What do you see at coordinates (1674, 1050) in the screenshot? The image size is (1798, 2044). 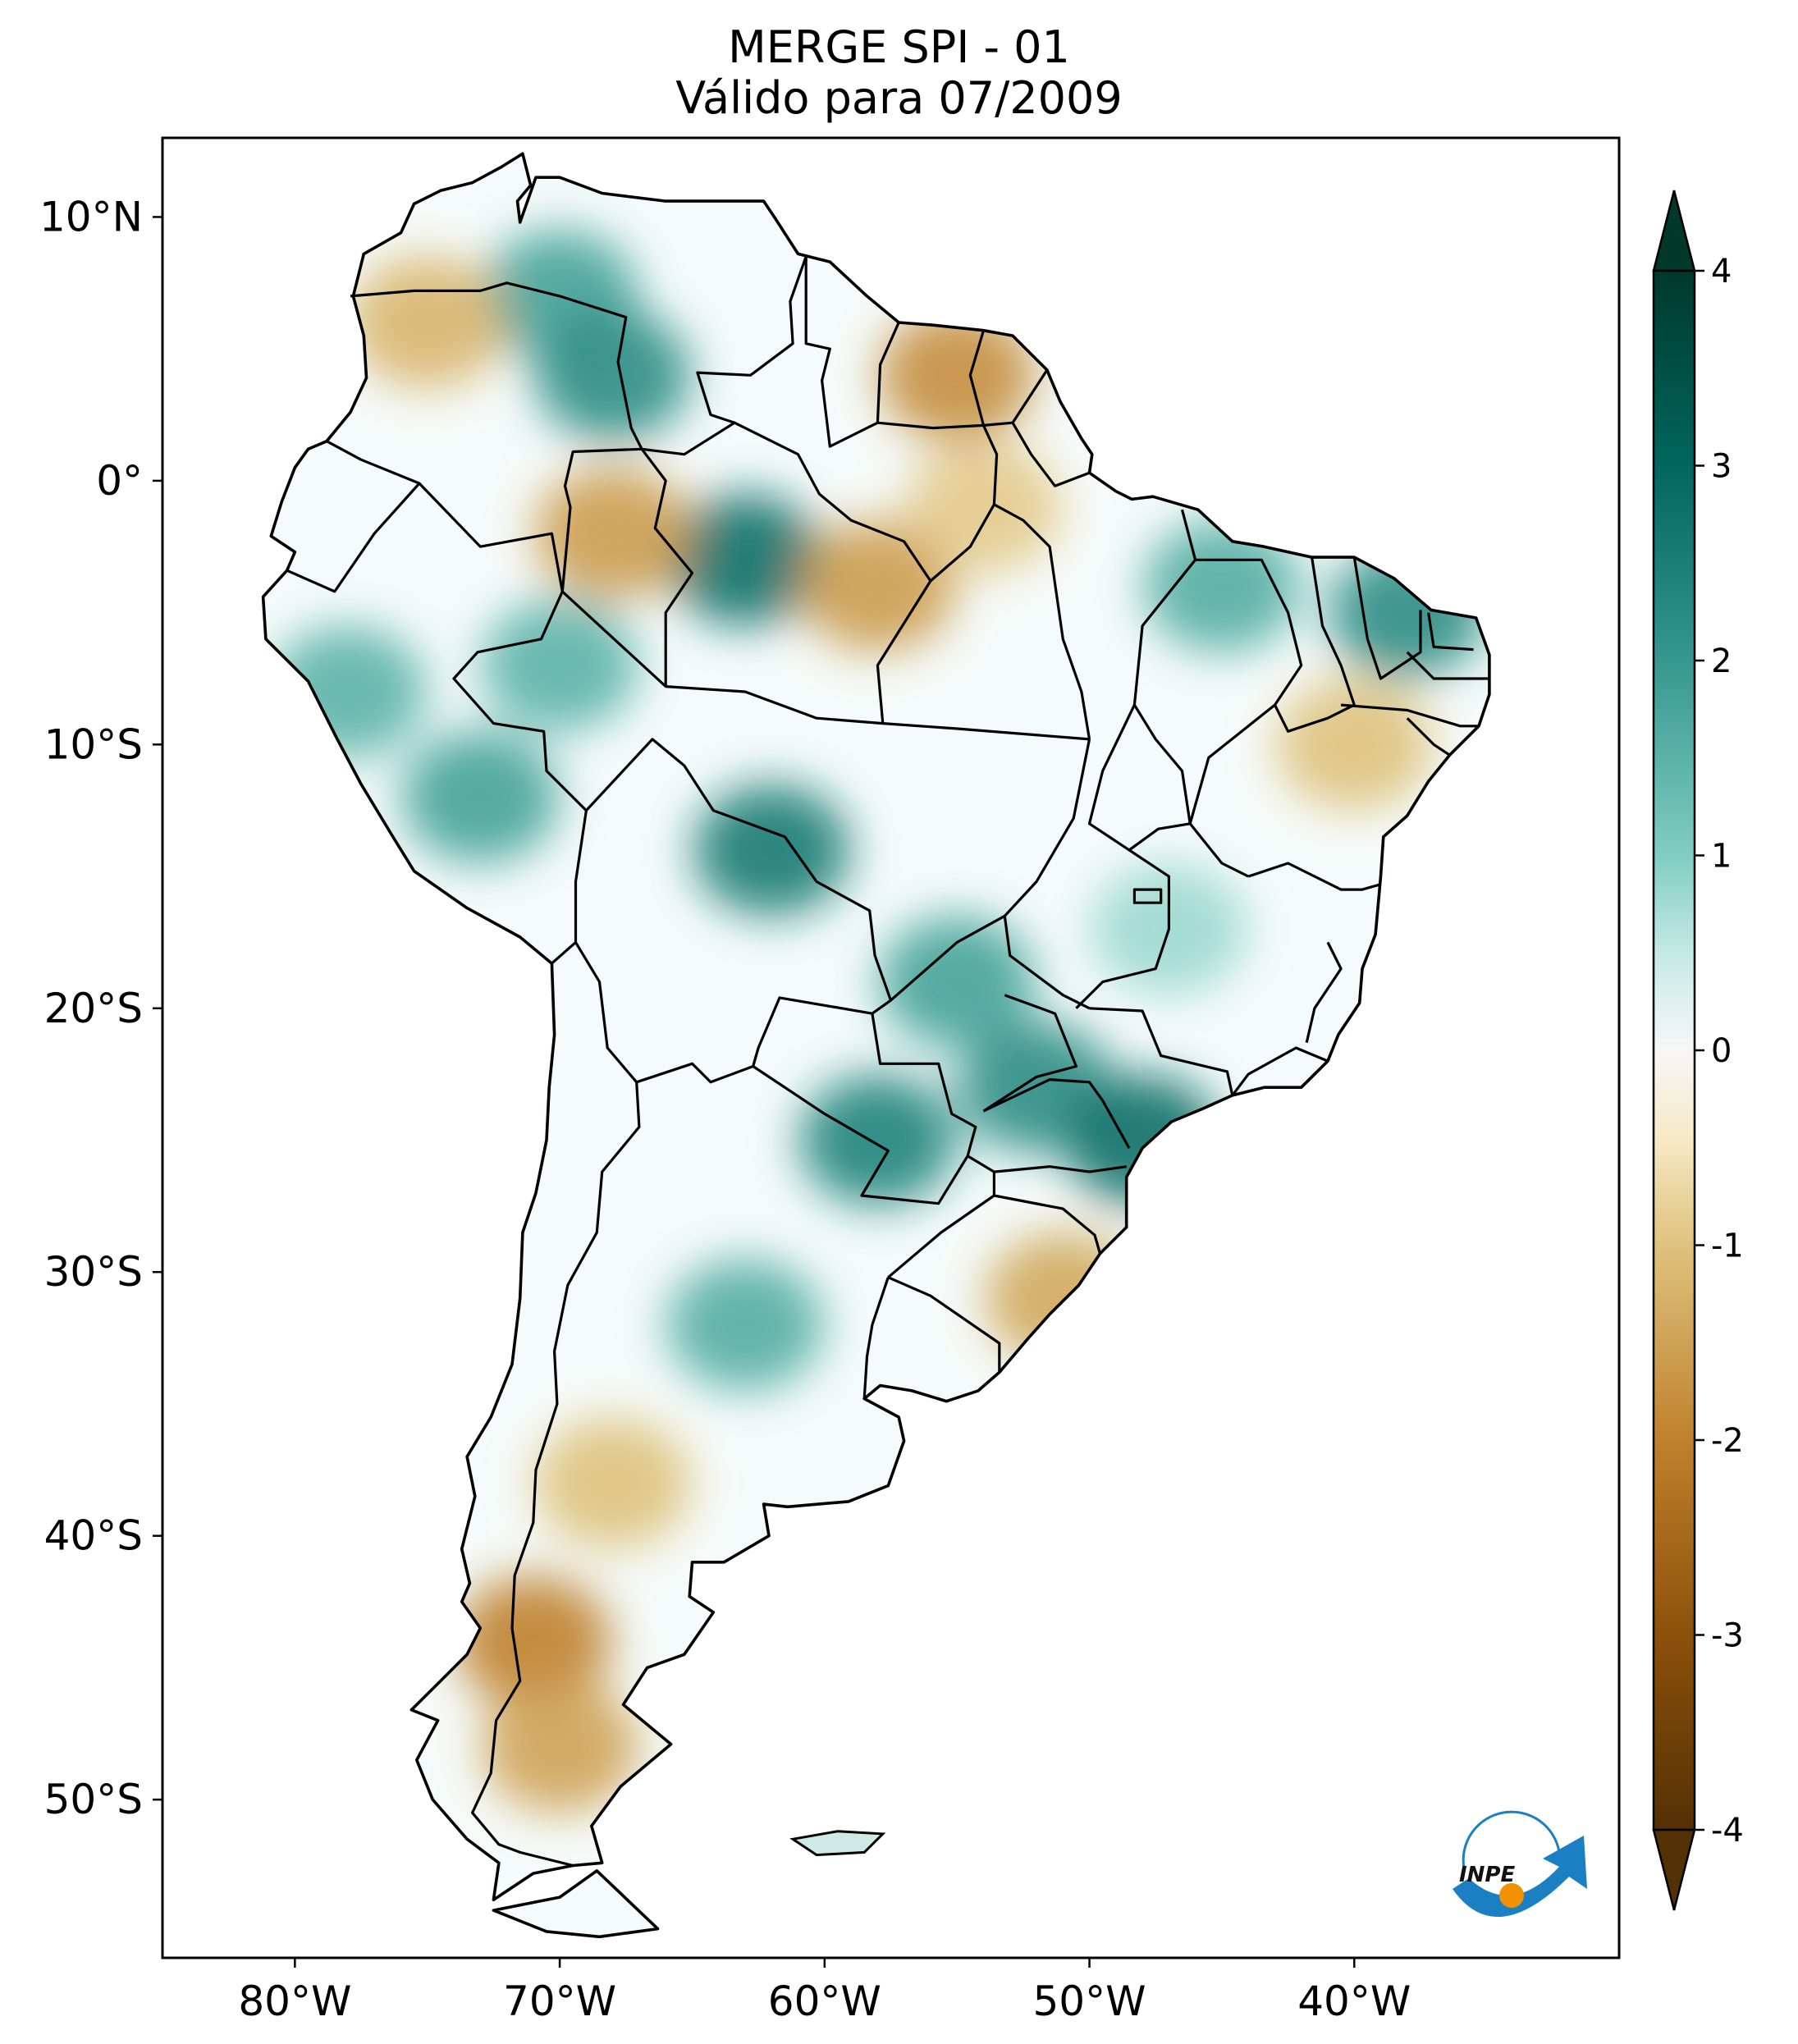 I see `colorbar-gradient` at bounding box center [1674, 1050].